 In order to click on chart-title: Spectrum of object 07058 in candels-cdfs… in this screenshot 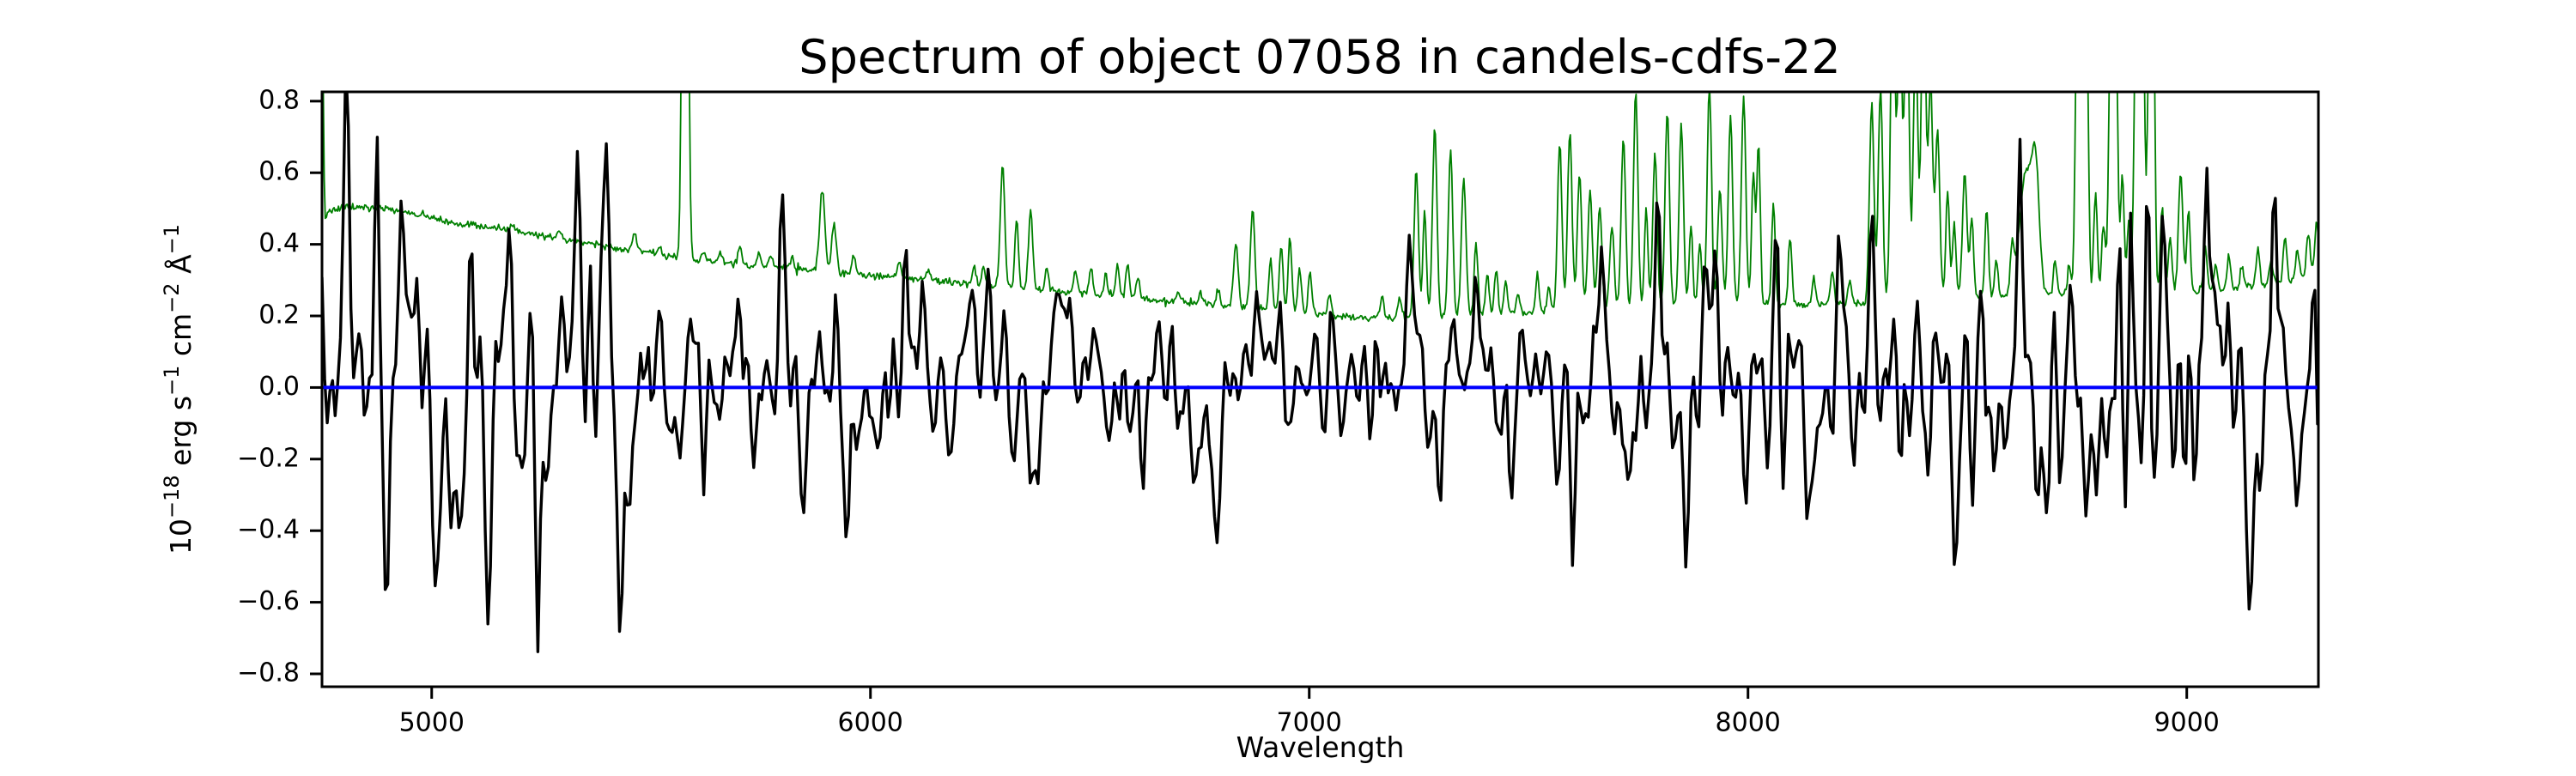, I will do `click(1319, 57)`.